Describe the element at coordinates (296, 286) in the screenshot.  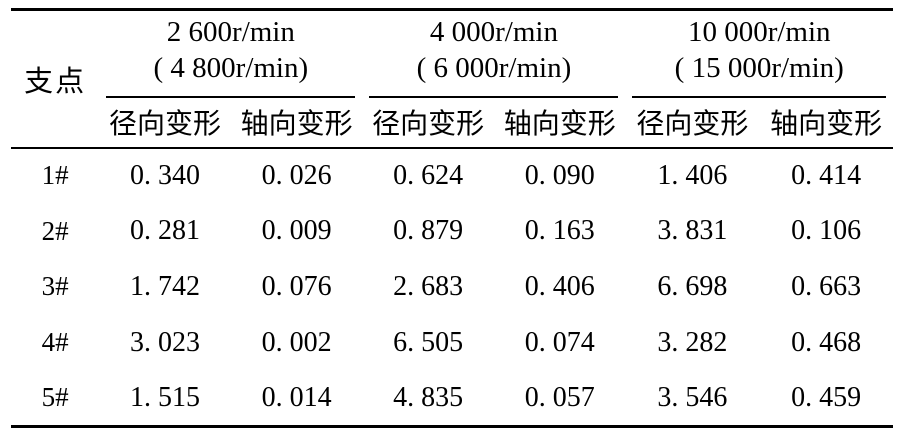
I see `value-cell: 0. 076` at that location.